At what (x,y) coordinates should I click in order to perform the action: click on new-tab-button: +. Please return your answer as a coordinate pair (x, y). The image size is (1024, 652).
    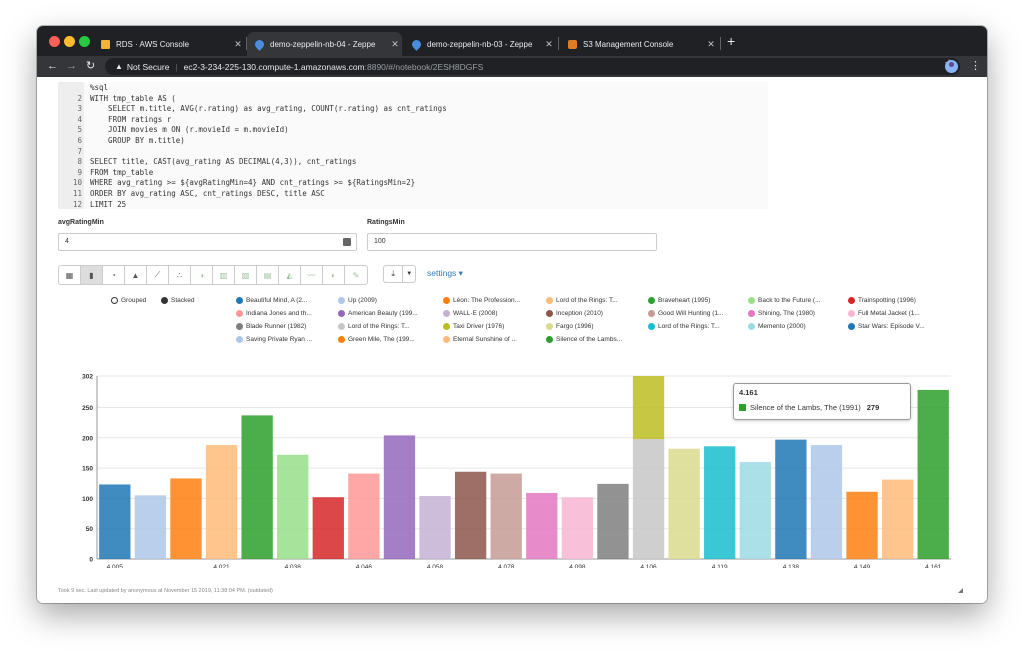
    Looking at the image, I should click on (731, 41).